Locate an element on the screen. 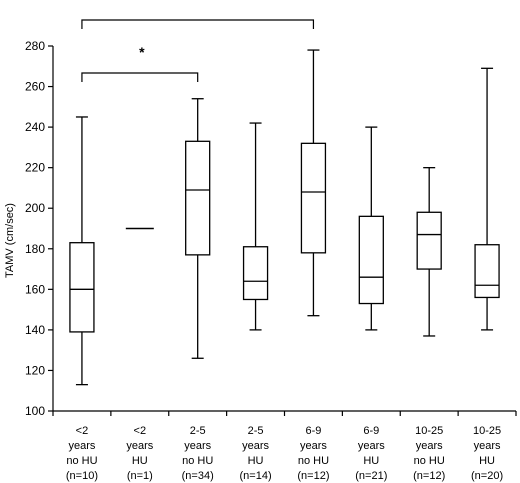 This screenshot has height=483, width=520. x-category-label: (n=21) is located at coordinates (371, 476).